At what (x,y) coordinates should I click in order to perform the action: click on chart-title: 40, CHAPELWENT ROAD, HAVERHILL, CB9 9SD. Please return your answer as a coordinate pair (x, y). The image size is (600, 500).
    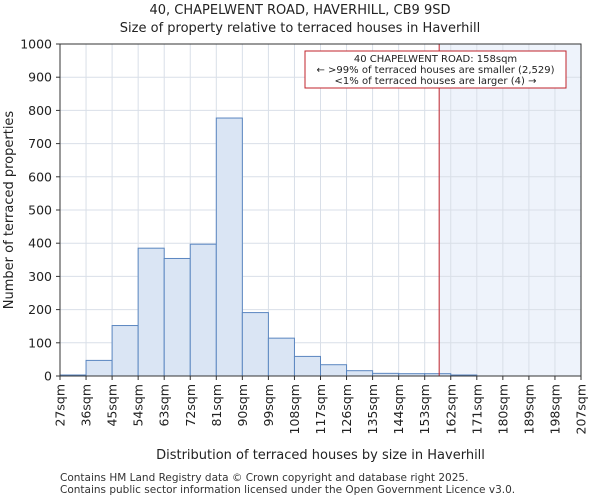
    Looking at the image, I should click on (300, 10).